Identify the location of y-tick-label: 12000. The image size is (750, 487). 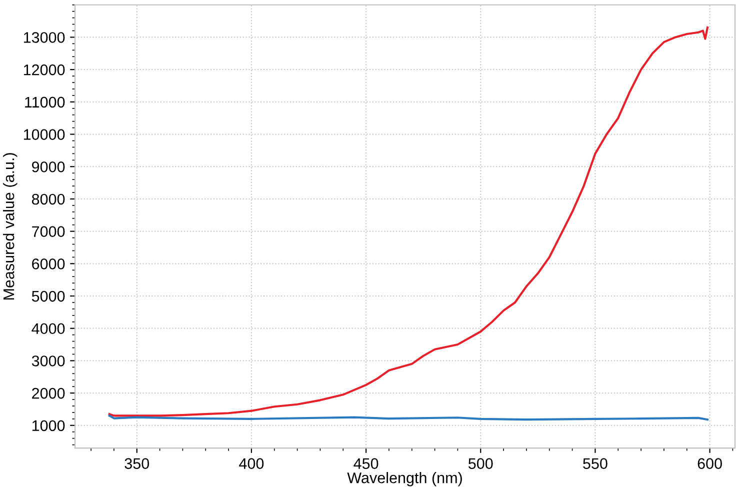
(44, 70).